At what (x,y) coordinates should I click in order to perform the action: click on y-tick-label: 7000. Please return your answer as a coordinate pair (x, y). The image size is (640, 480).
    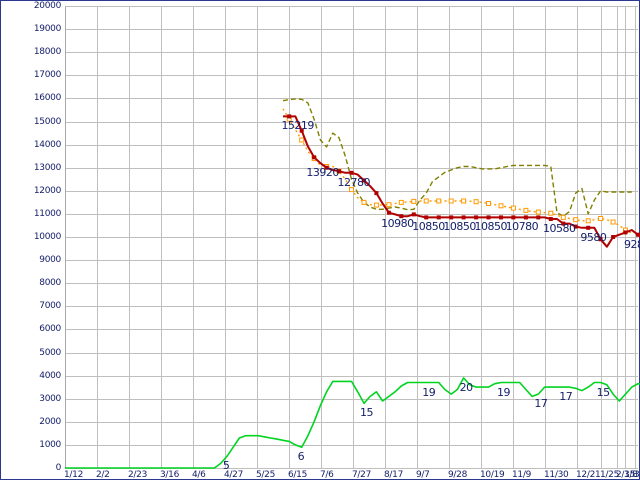
    Looking at the image, I should click on (50, 306).